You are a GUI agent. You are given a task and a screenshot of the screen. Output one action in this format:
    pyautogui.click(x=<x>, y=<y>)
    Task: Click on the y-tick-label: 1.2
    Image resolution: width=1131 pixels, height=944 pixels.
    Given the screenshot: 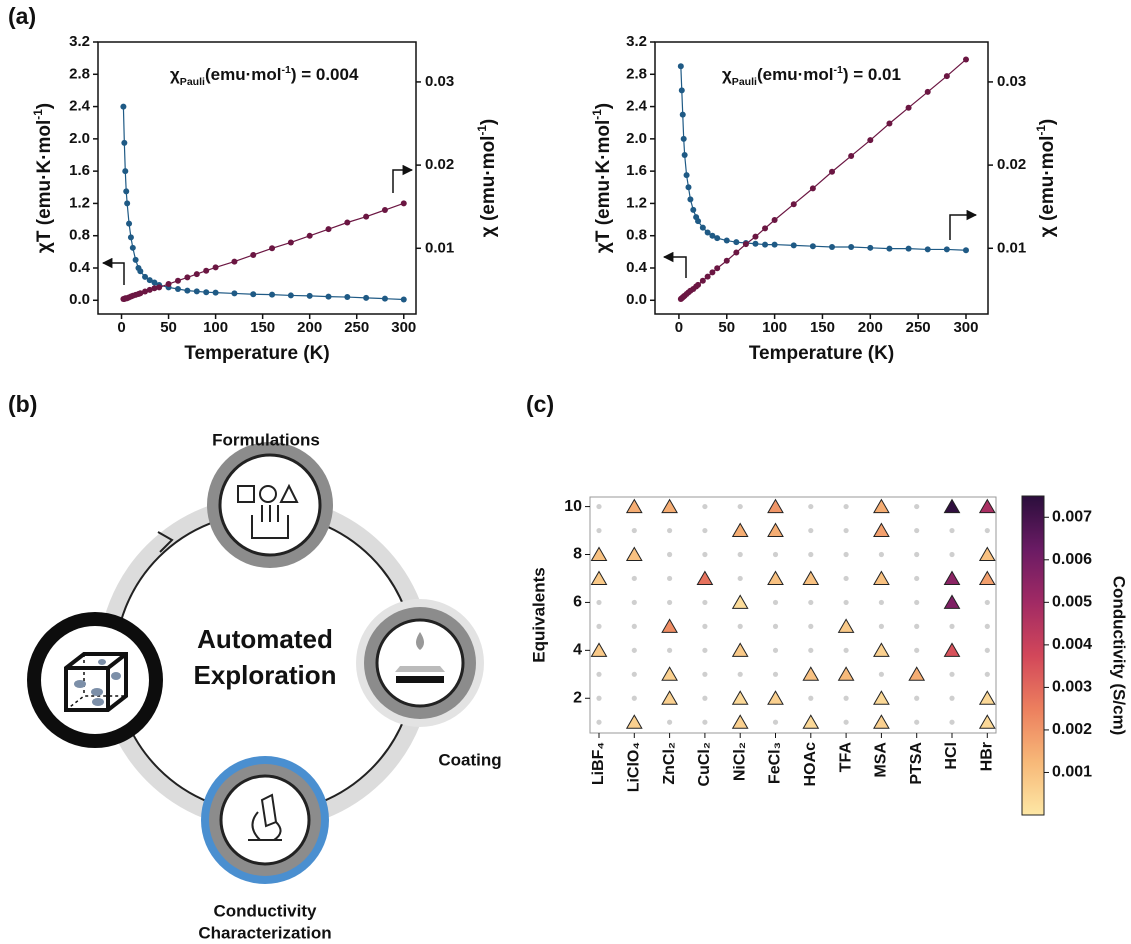 What is the action you would take?
    pyautogui.click(x=636, y=202)
    